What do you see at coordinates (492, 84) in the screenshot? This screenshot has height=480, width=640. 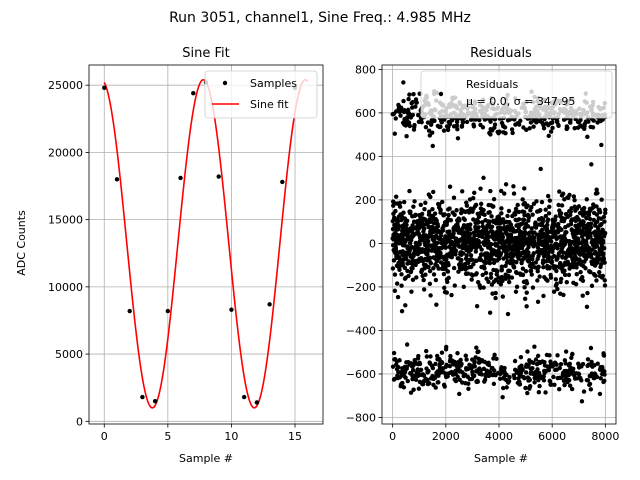 I see `legend-residuals-label: Residuals` at bounding box center [492, 84].